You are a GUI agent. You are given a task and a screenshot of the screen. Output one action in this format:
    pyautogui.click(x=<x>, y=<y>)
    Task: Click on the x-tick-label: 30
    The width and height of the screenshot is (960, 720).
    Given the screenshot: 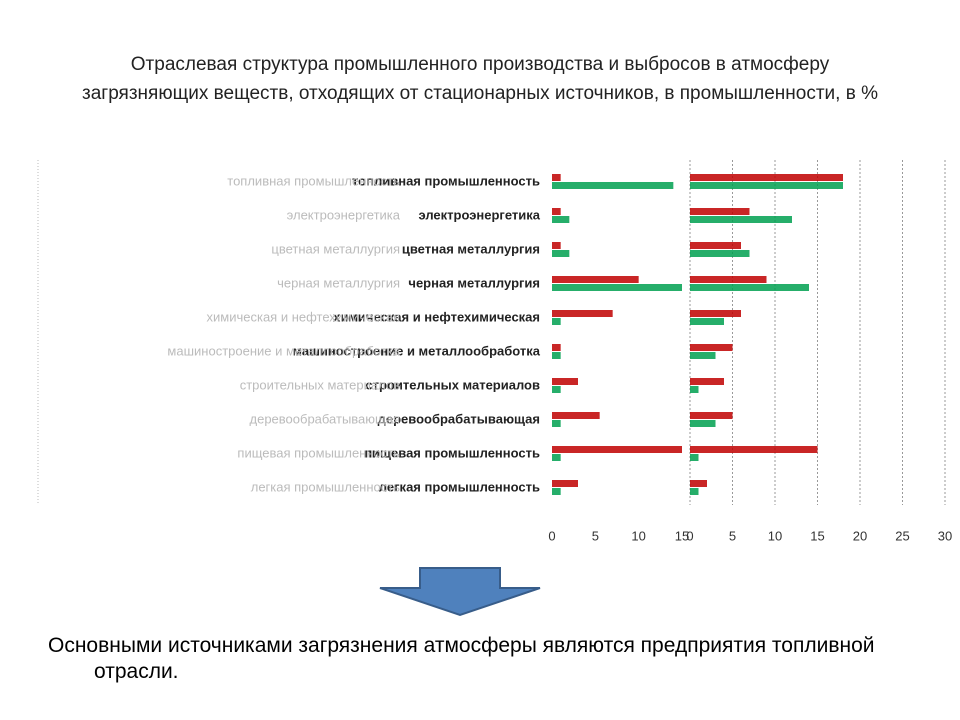 What is the action you would take?
    pyautogui.click(x=945, y=535)
    